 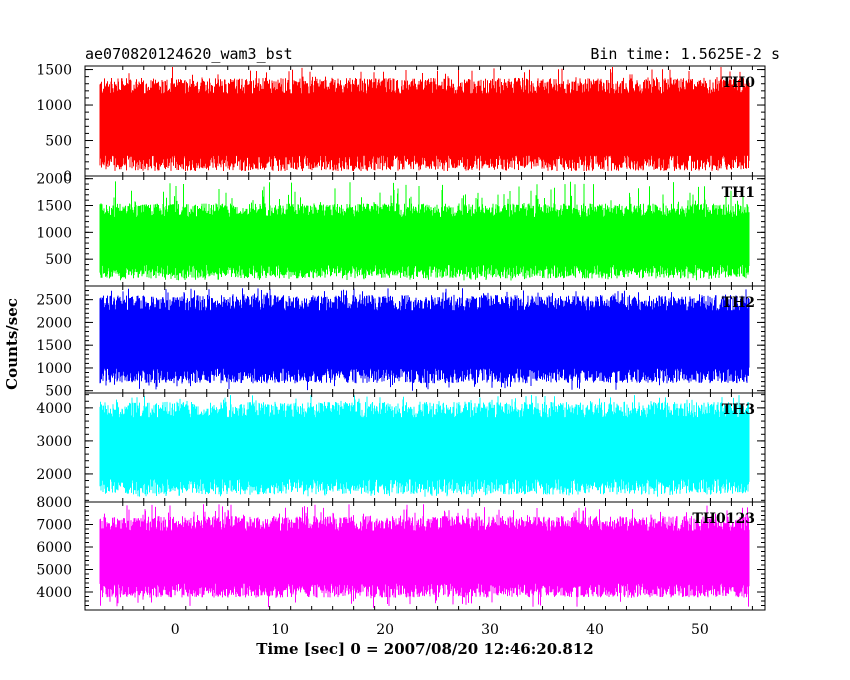 What do you see at coordinates (189, 54) in the screenshot?
I see `header-title: ae070820124620_wam3_bst` at bounding box center [189, 54].